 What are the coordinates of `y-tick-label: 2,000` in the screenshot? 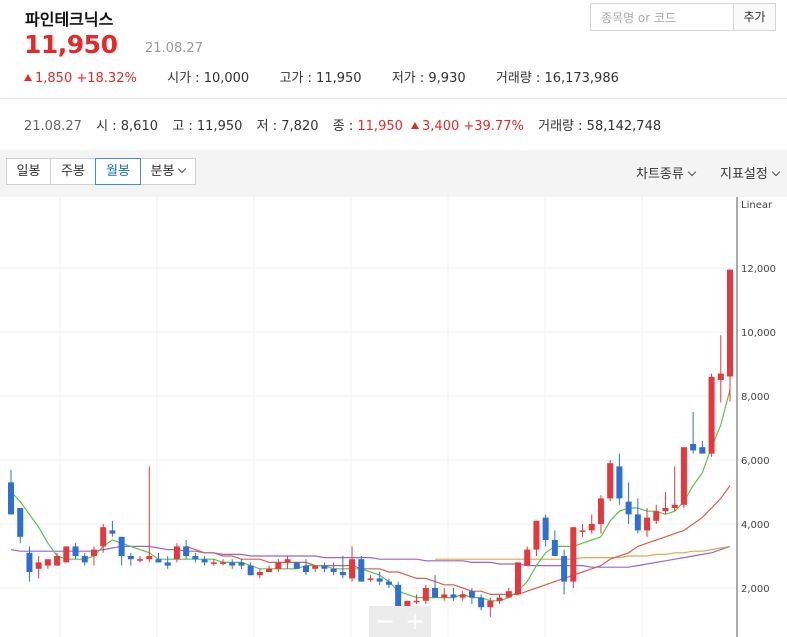 It's located at (755, 589).